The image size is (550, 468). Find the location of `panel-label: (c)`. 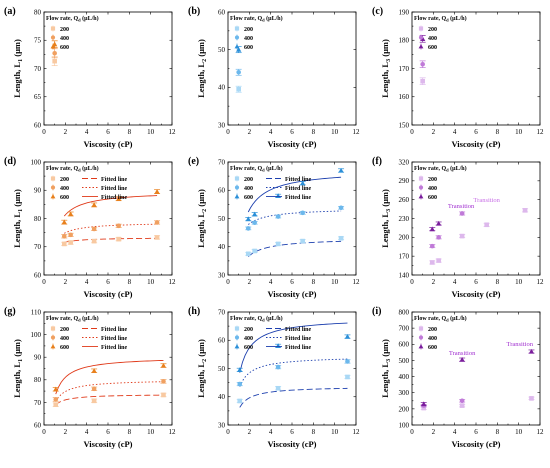

panel-label: (c) is located at coordinates (377, 11).